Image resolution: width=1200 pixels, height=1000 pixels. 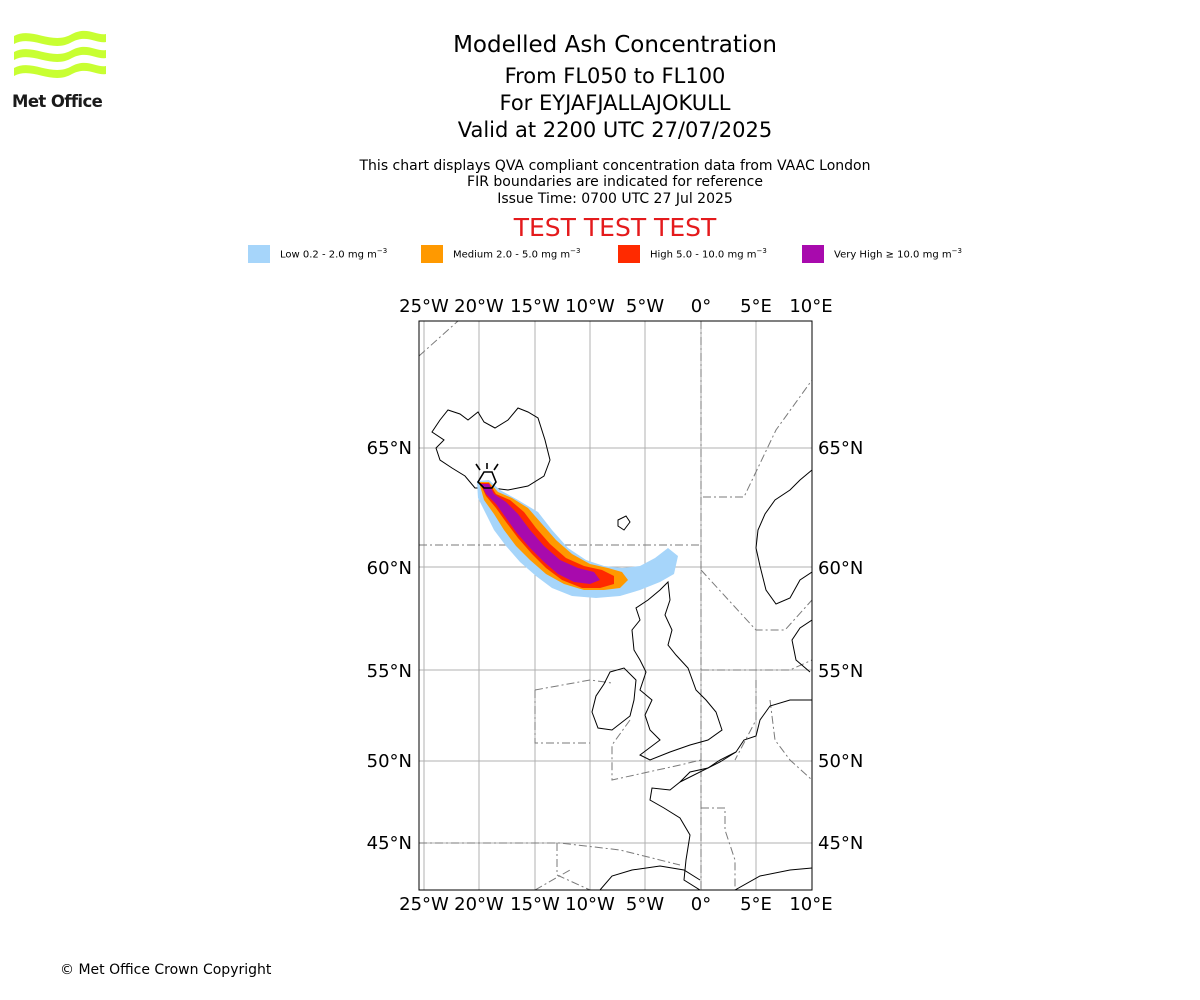 I want to click on legend-swatch-low, so click(x=259, y=254).